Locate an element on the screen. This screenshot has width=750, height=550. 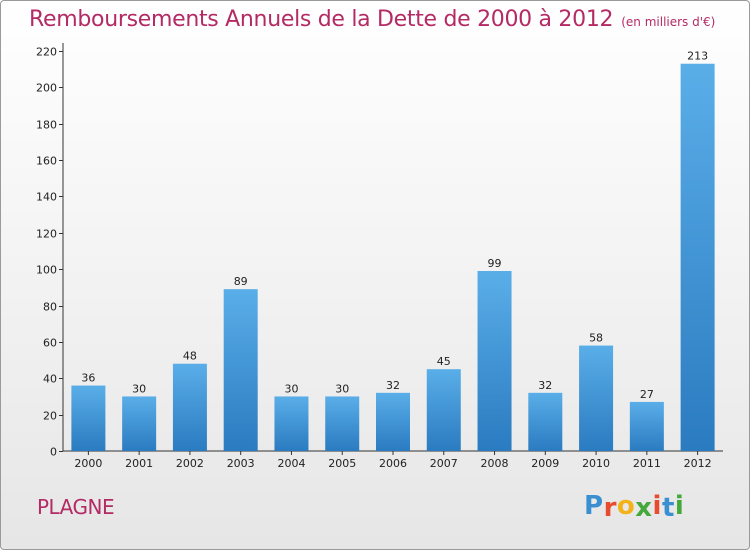
y-tick-label: 200 is located at coordinates (46, 88).